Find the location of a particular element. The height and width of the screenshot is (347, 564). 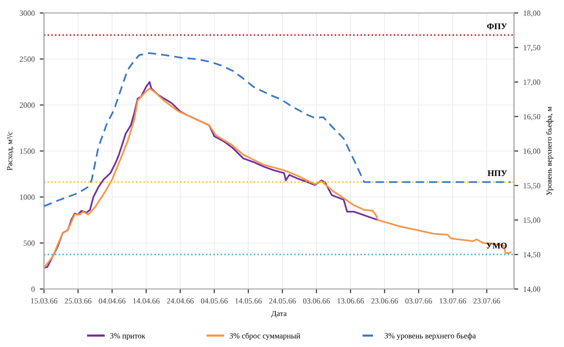

ref-line-label: НПУ is located at coordinates (498, 173).